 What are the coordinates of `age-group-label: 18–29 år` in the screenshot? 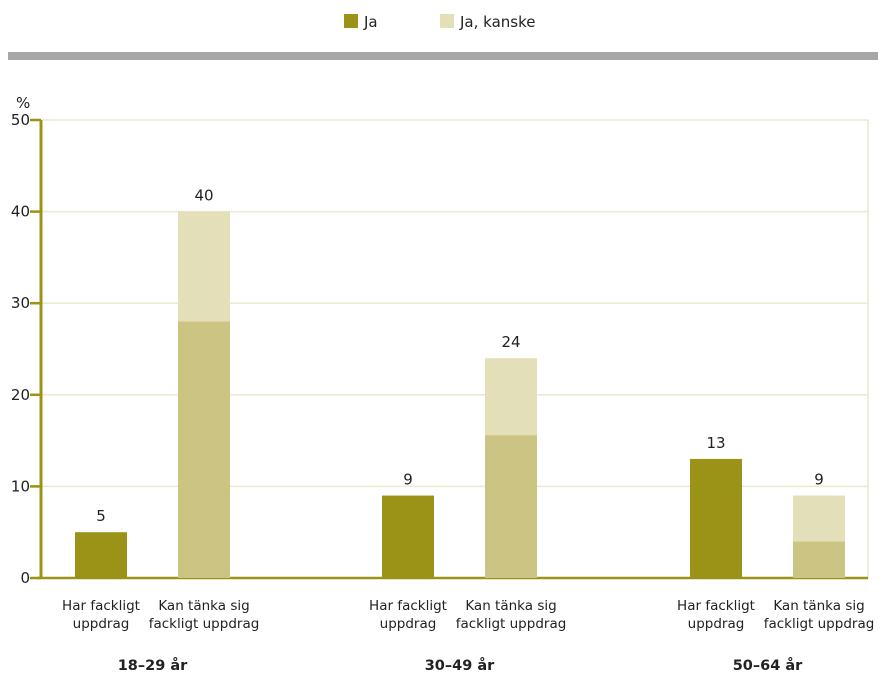 It's located at (153, 665).